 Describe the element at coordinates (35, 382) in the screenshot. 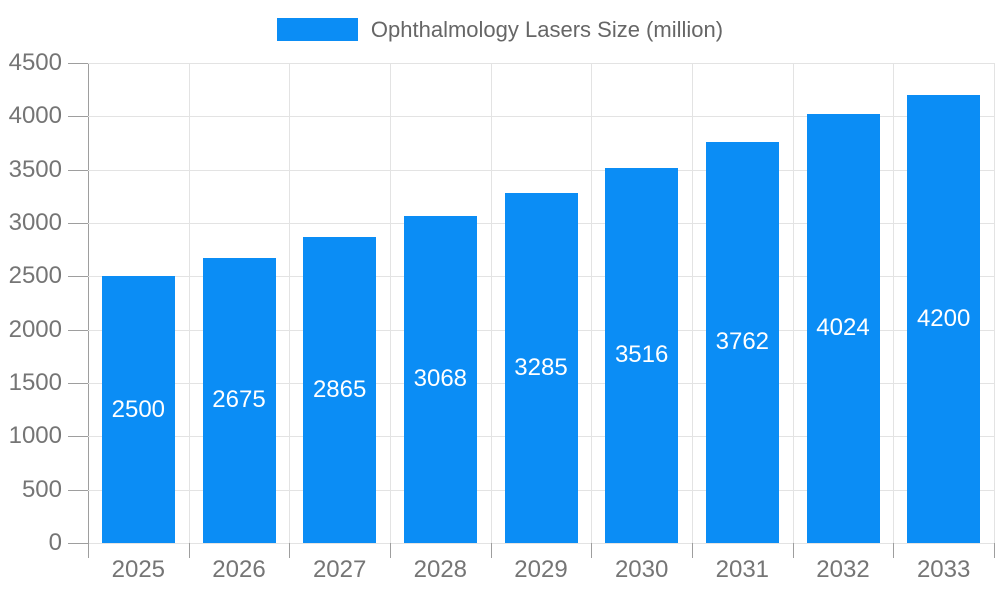

I see `y-axis-label: 1500` at that location.